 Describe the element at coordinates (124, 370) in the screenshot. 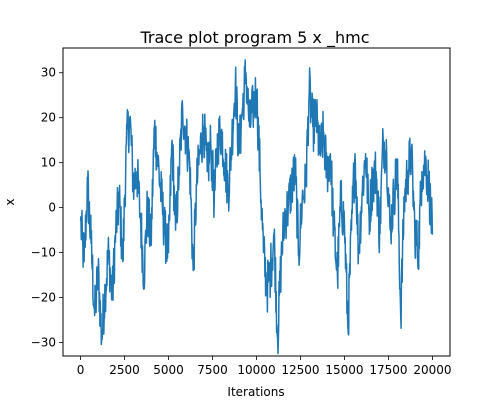

I see `x-tick-label: 2500` at that location.